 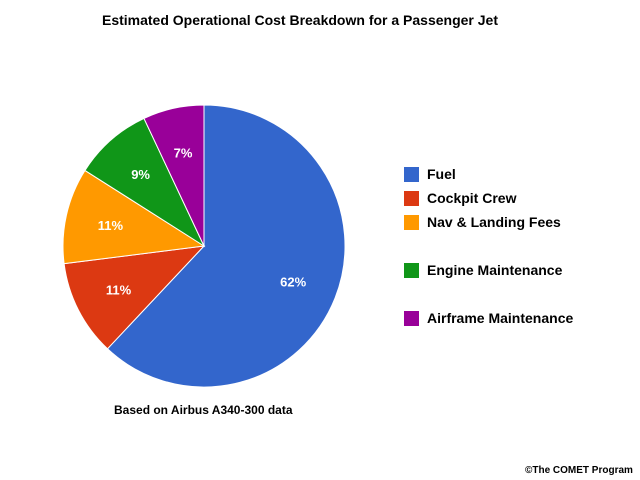 I want to click on slice-label-airframe-maintenance: 7%, so click(x=183, y=152).